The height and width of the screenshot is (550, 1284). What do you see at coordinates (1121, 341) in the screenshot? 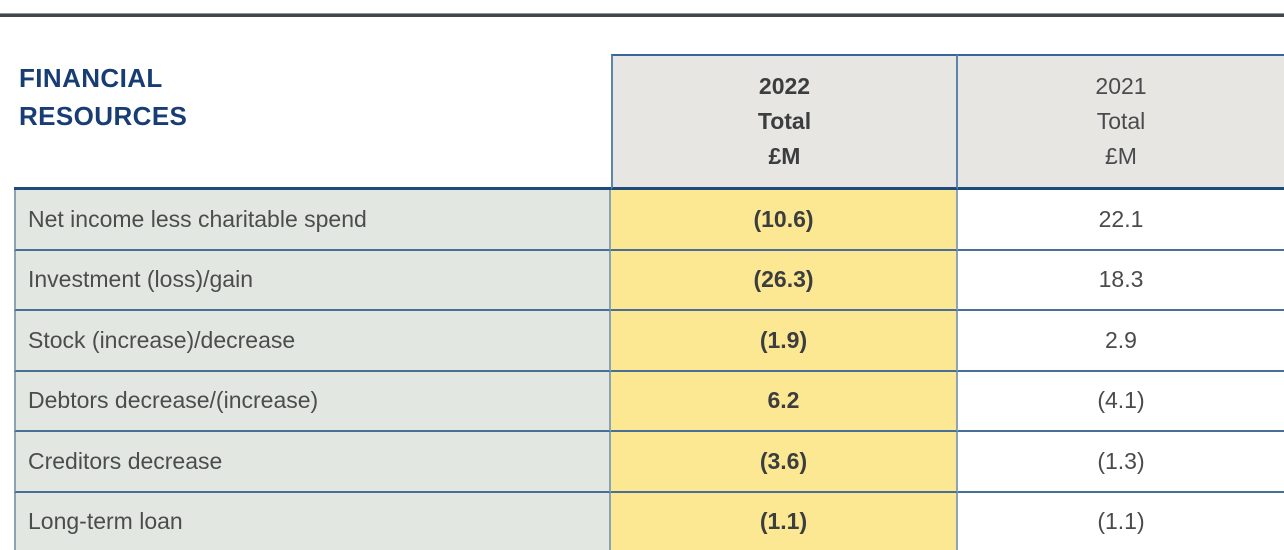
I see `value-2021: 2.9` at bounding box center [1121, 341].